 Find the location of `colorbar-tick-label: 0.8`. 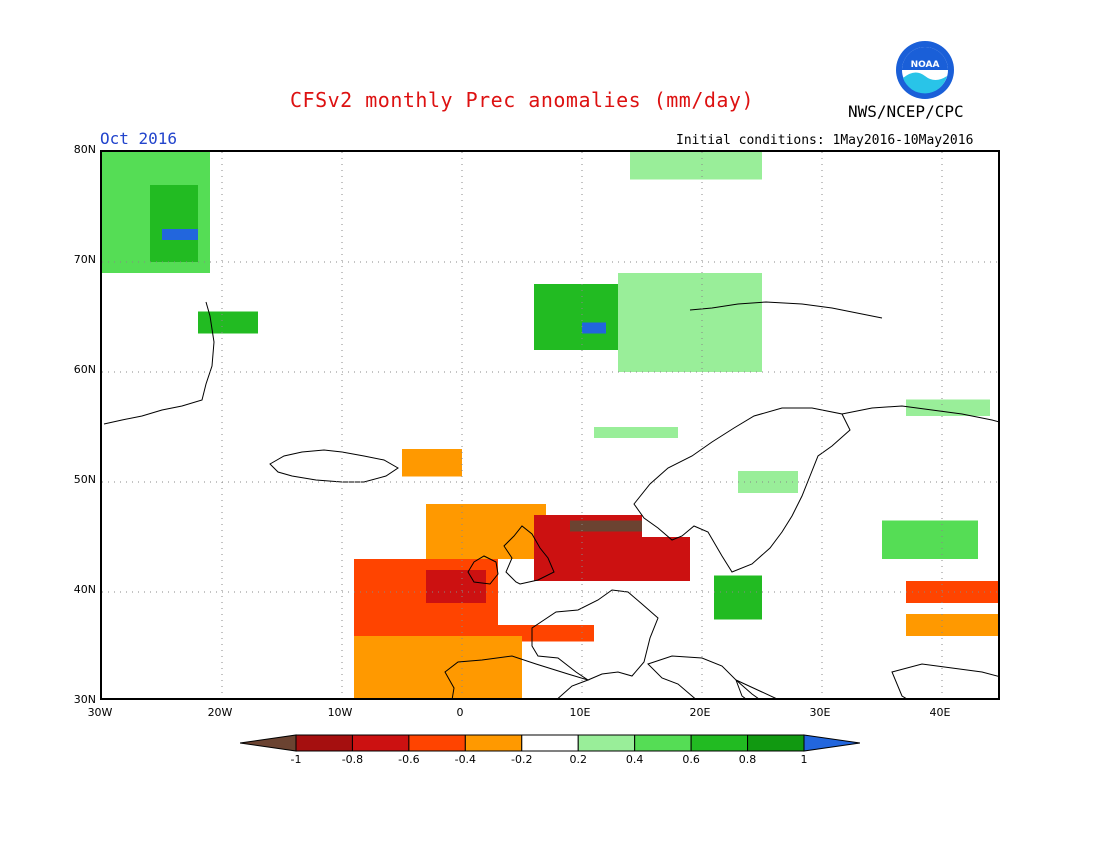

colorbar-tick-label: 0.8 is located at coordinates (747, 759).